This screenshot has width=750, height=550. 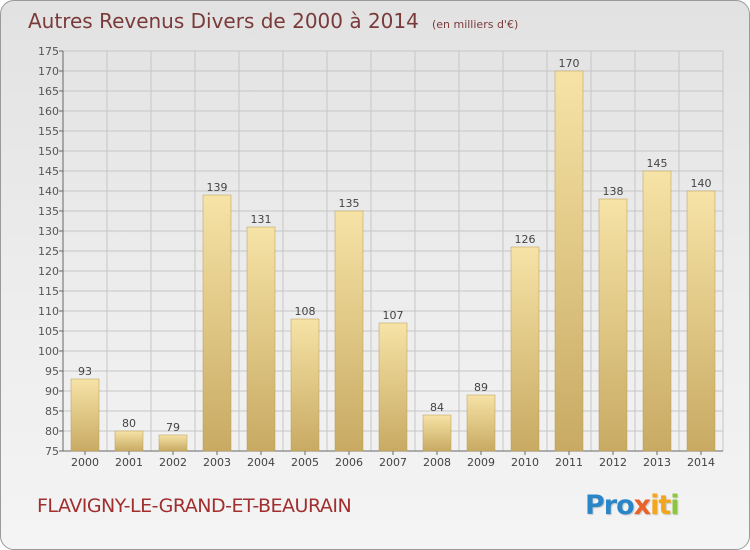 I want to click on data-label: 84, so click(x=437, y=407).